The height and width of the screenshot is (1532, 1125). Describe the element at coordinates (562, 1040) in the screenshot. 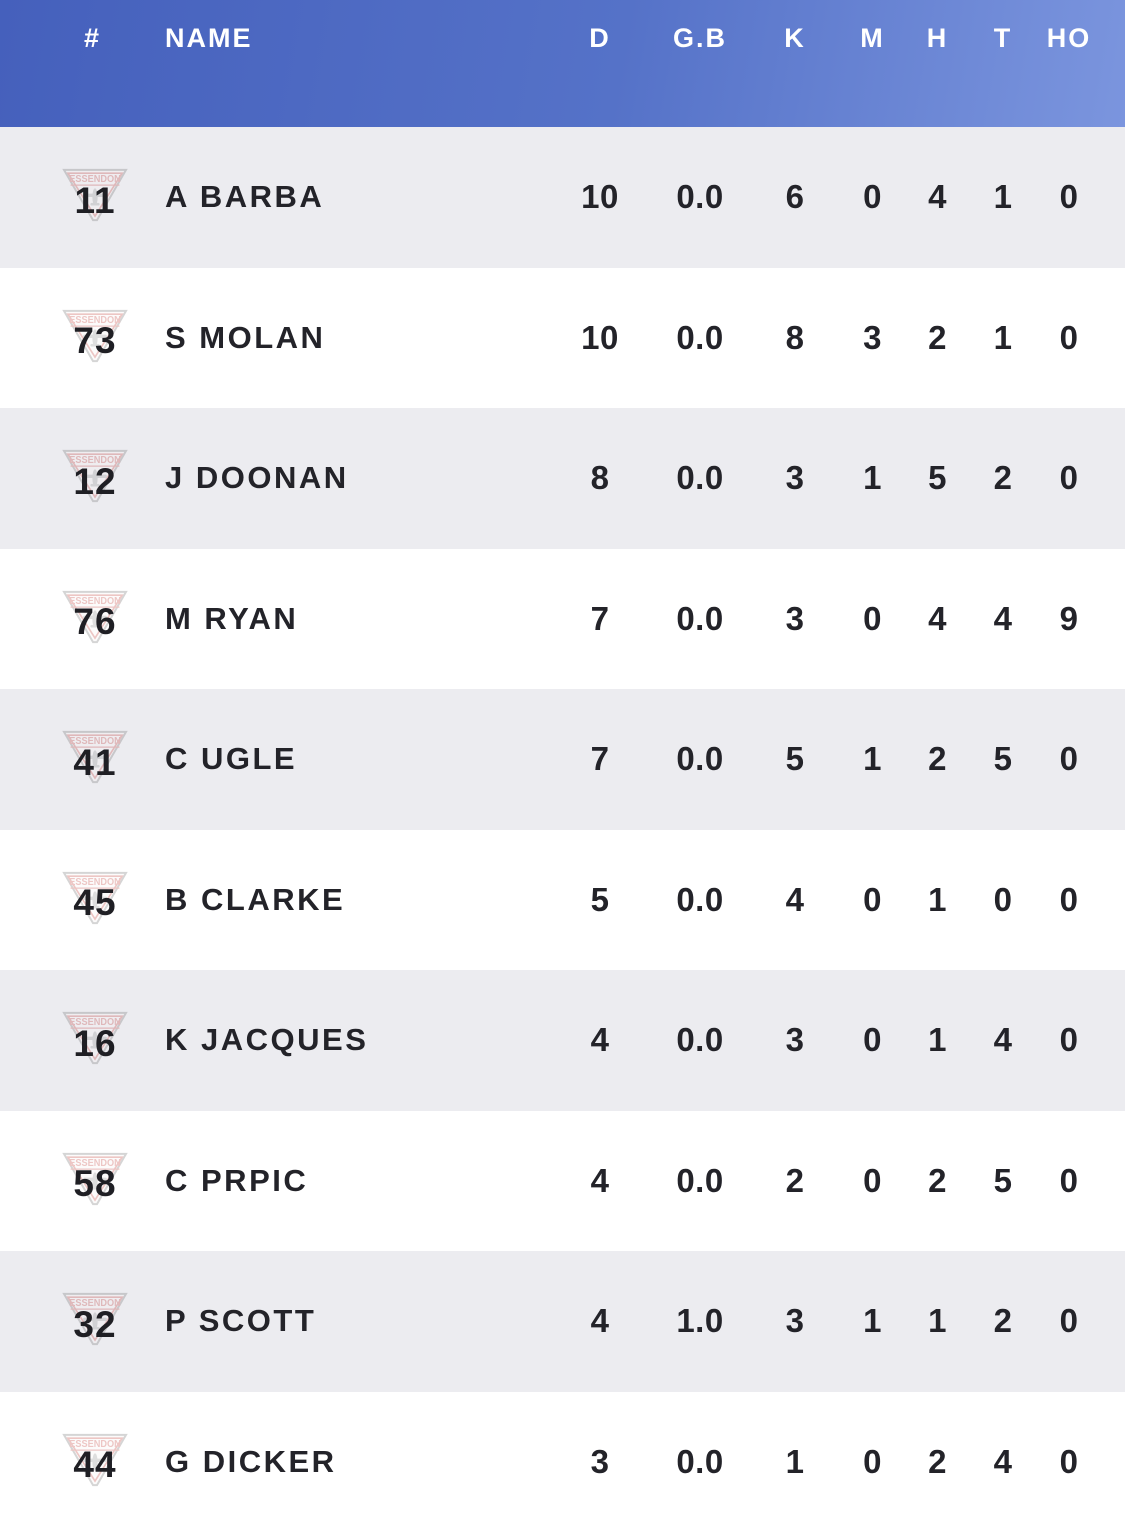

I see `table-row: ESSENDON 16 K JACQUES 4 0.0 3 0 1 4 0` at that location.